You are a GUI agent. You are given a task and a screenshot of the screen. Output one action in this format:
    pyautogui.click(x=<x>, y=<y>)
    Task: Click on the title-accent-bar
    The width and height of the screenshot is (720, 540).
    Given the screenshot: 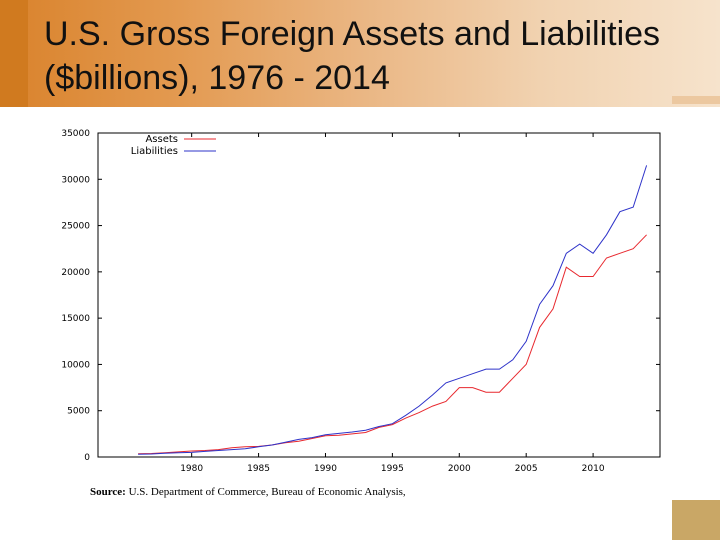 What is the action you would take?
    pyautogui.click(x=14, y=53)
    